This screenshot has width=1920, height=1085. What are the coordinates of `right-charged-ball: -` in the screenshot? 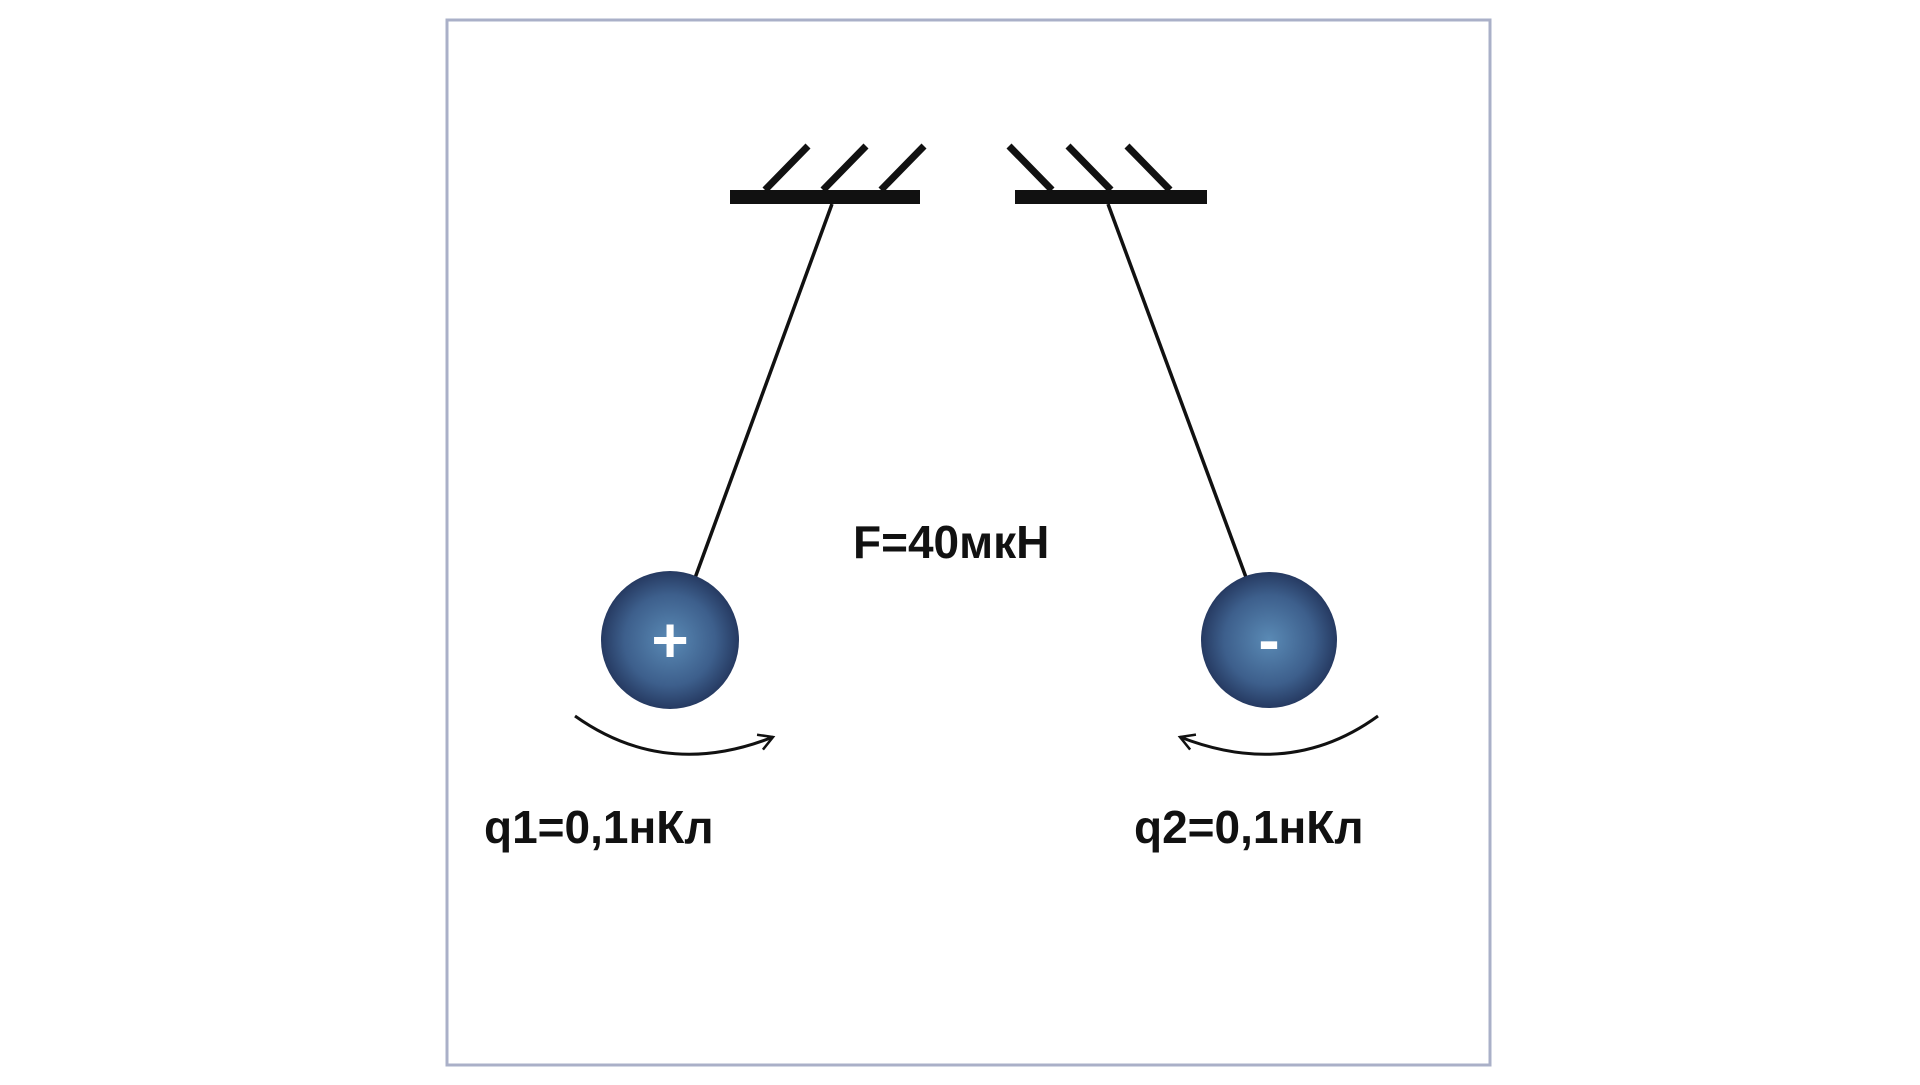 It's located at (1269, 640).